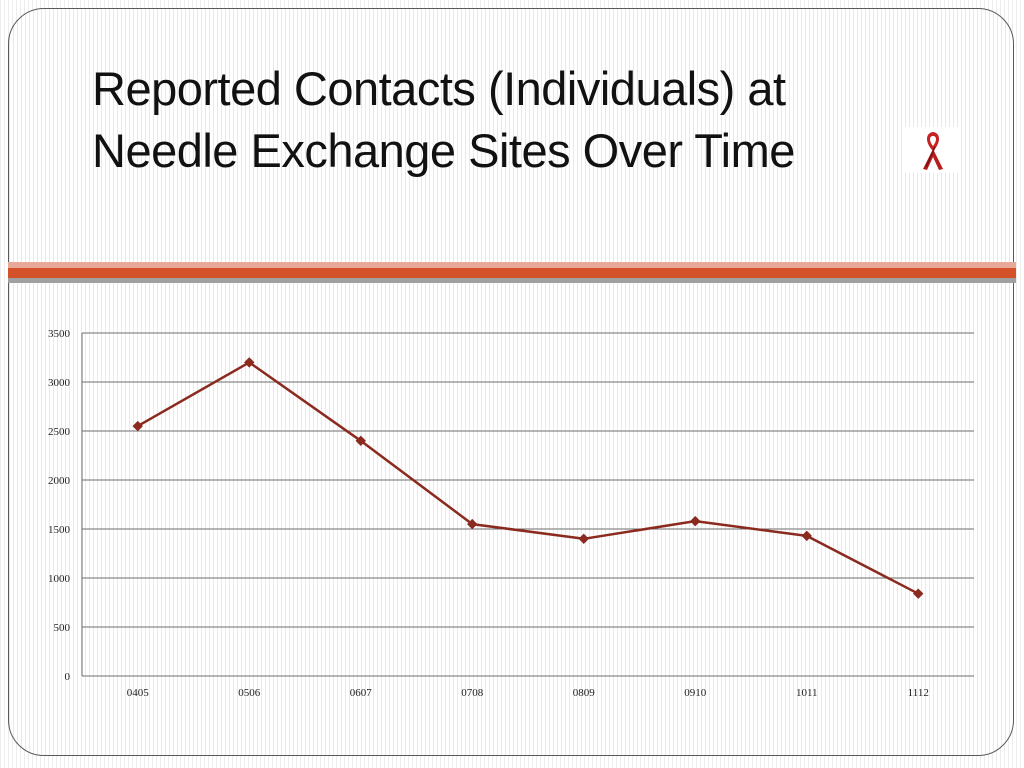 The width and height of the screenshot is (1024, 768). Describe the element at coordinates (59, 481) in the screenshot. I see `y-tick-label: 2000` at that location.